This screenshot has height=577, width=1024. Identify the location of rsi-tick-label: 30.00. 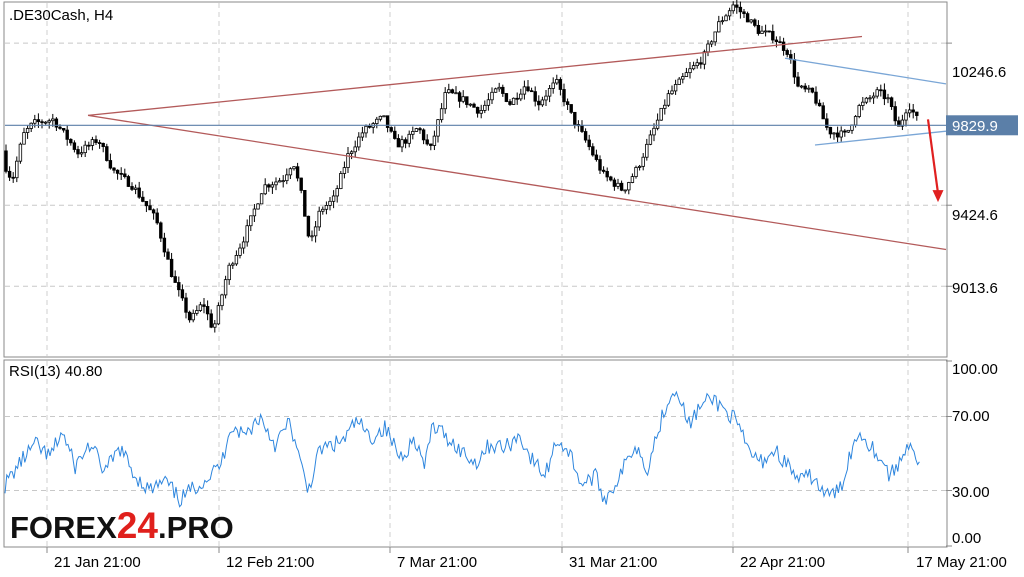
(971, 492).